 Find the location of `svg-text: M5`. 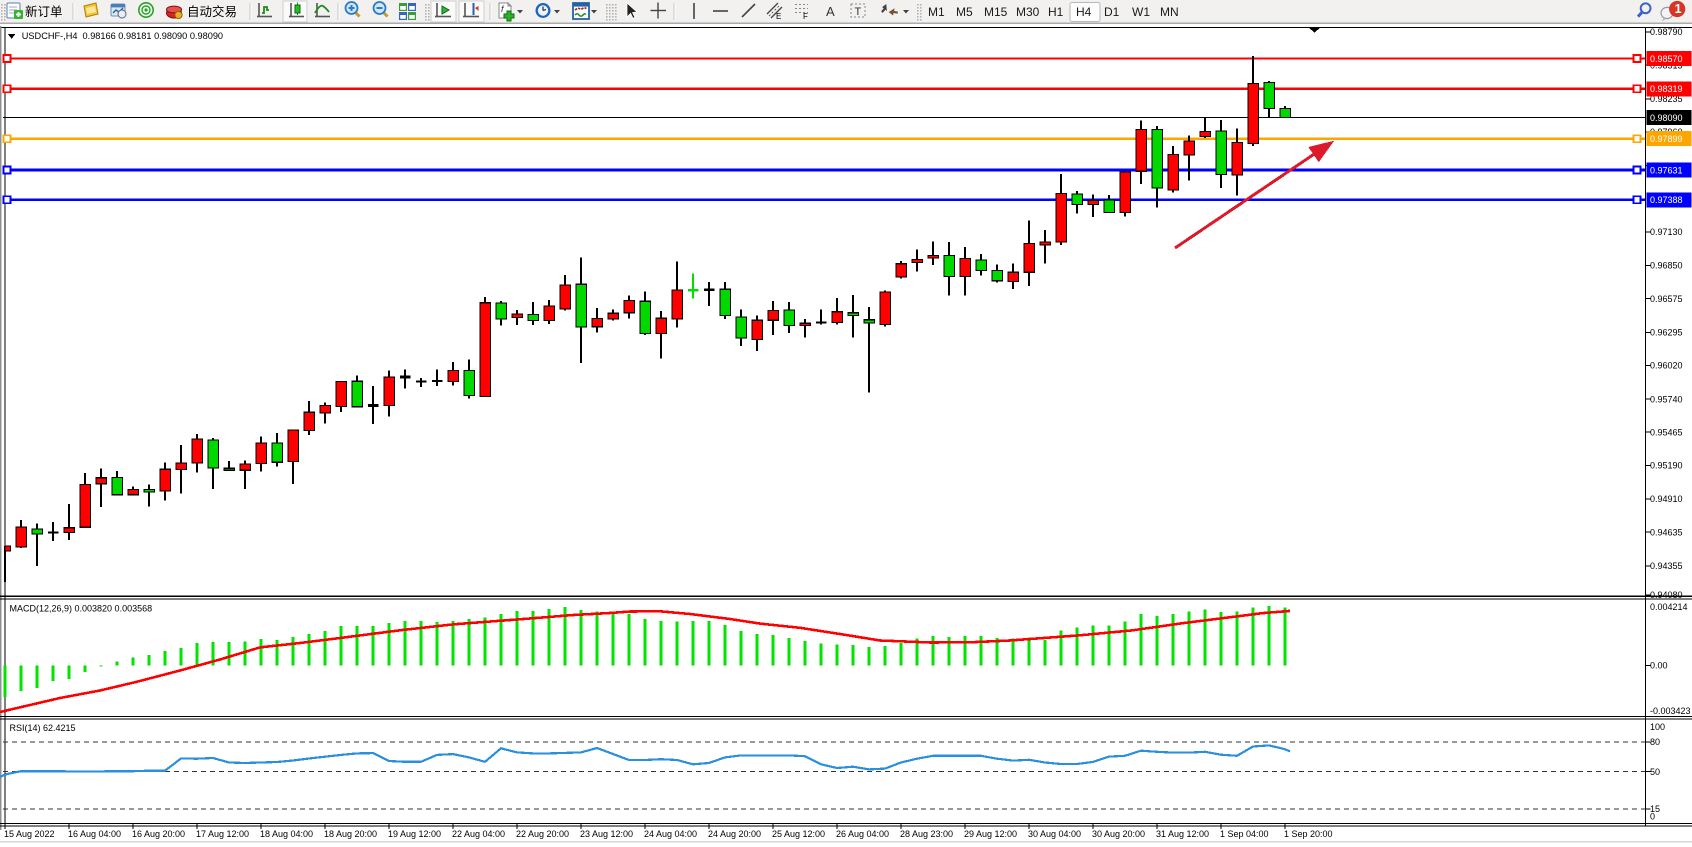

svg-text: M5 is located at coordinates (964, 12).